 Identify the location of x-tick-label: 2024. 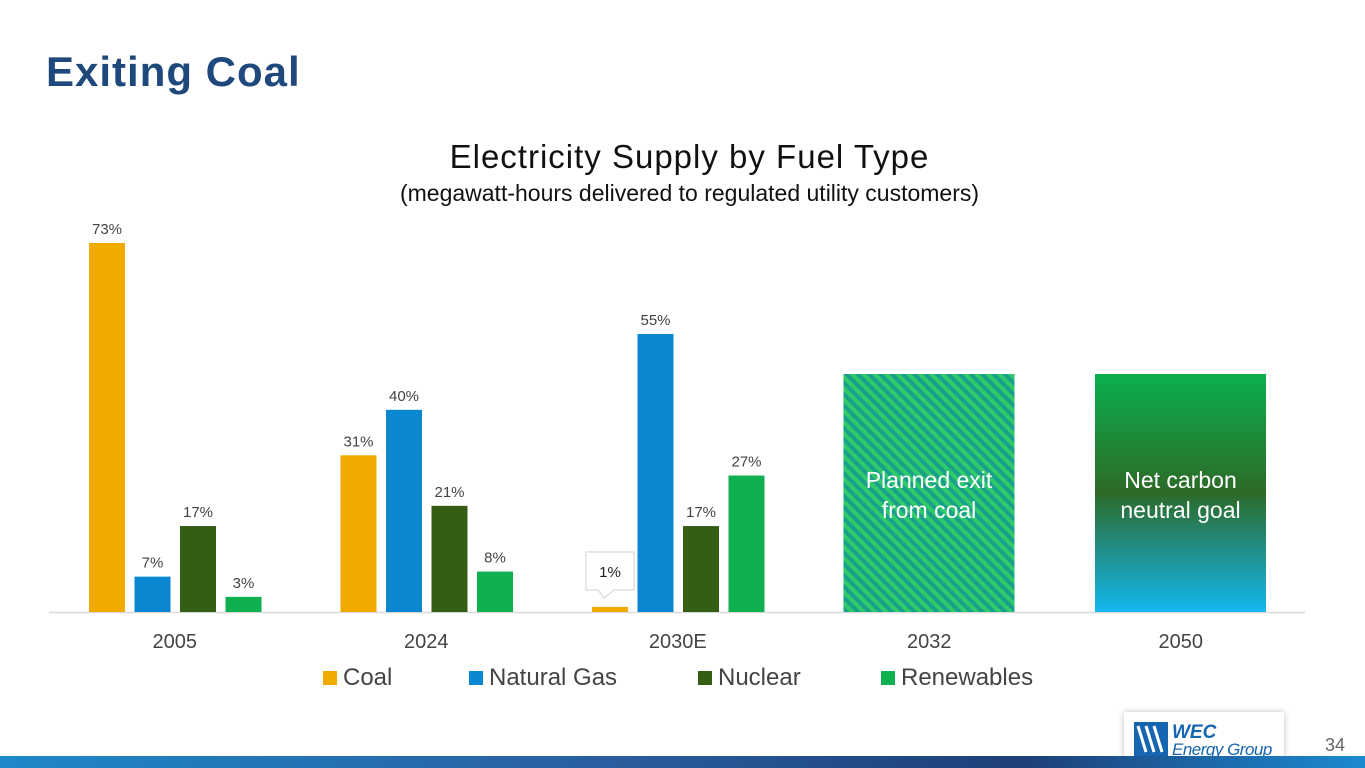
(426, 642).